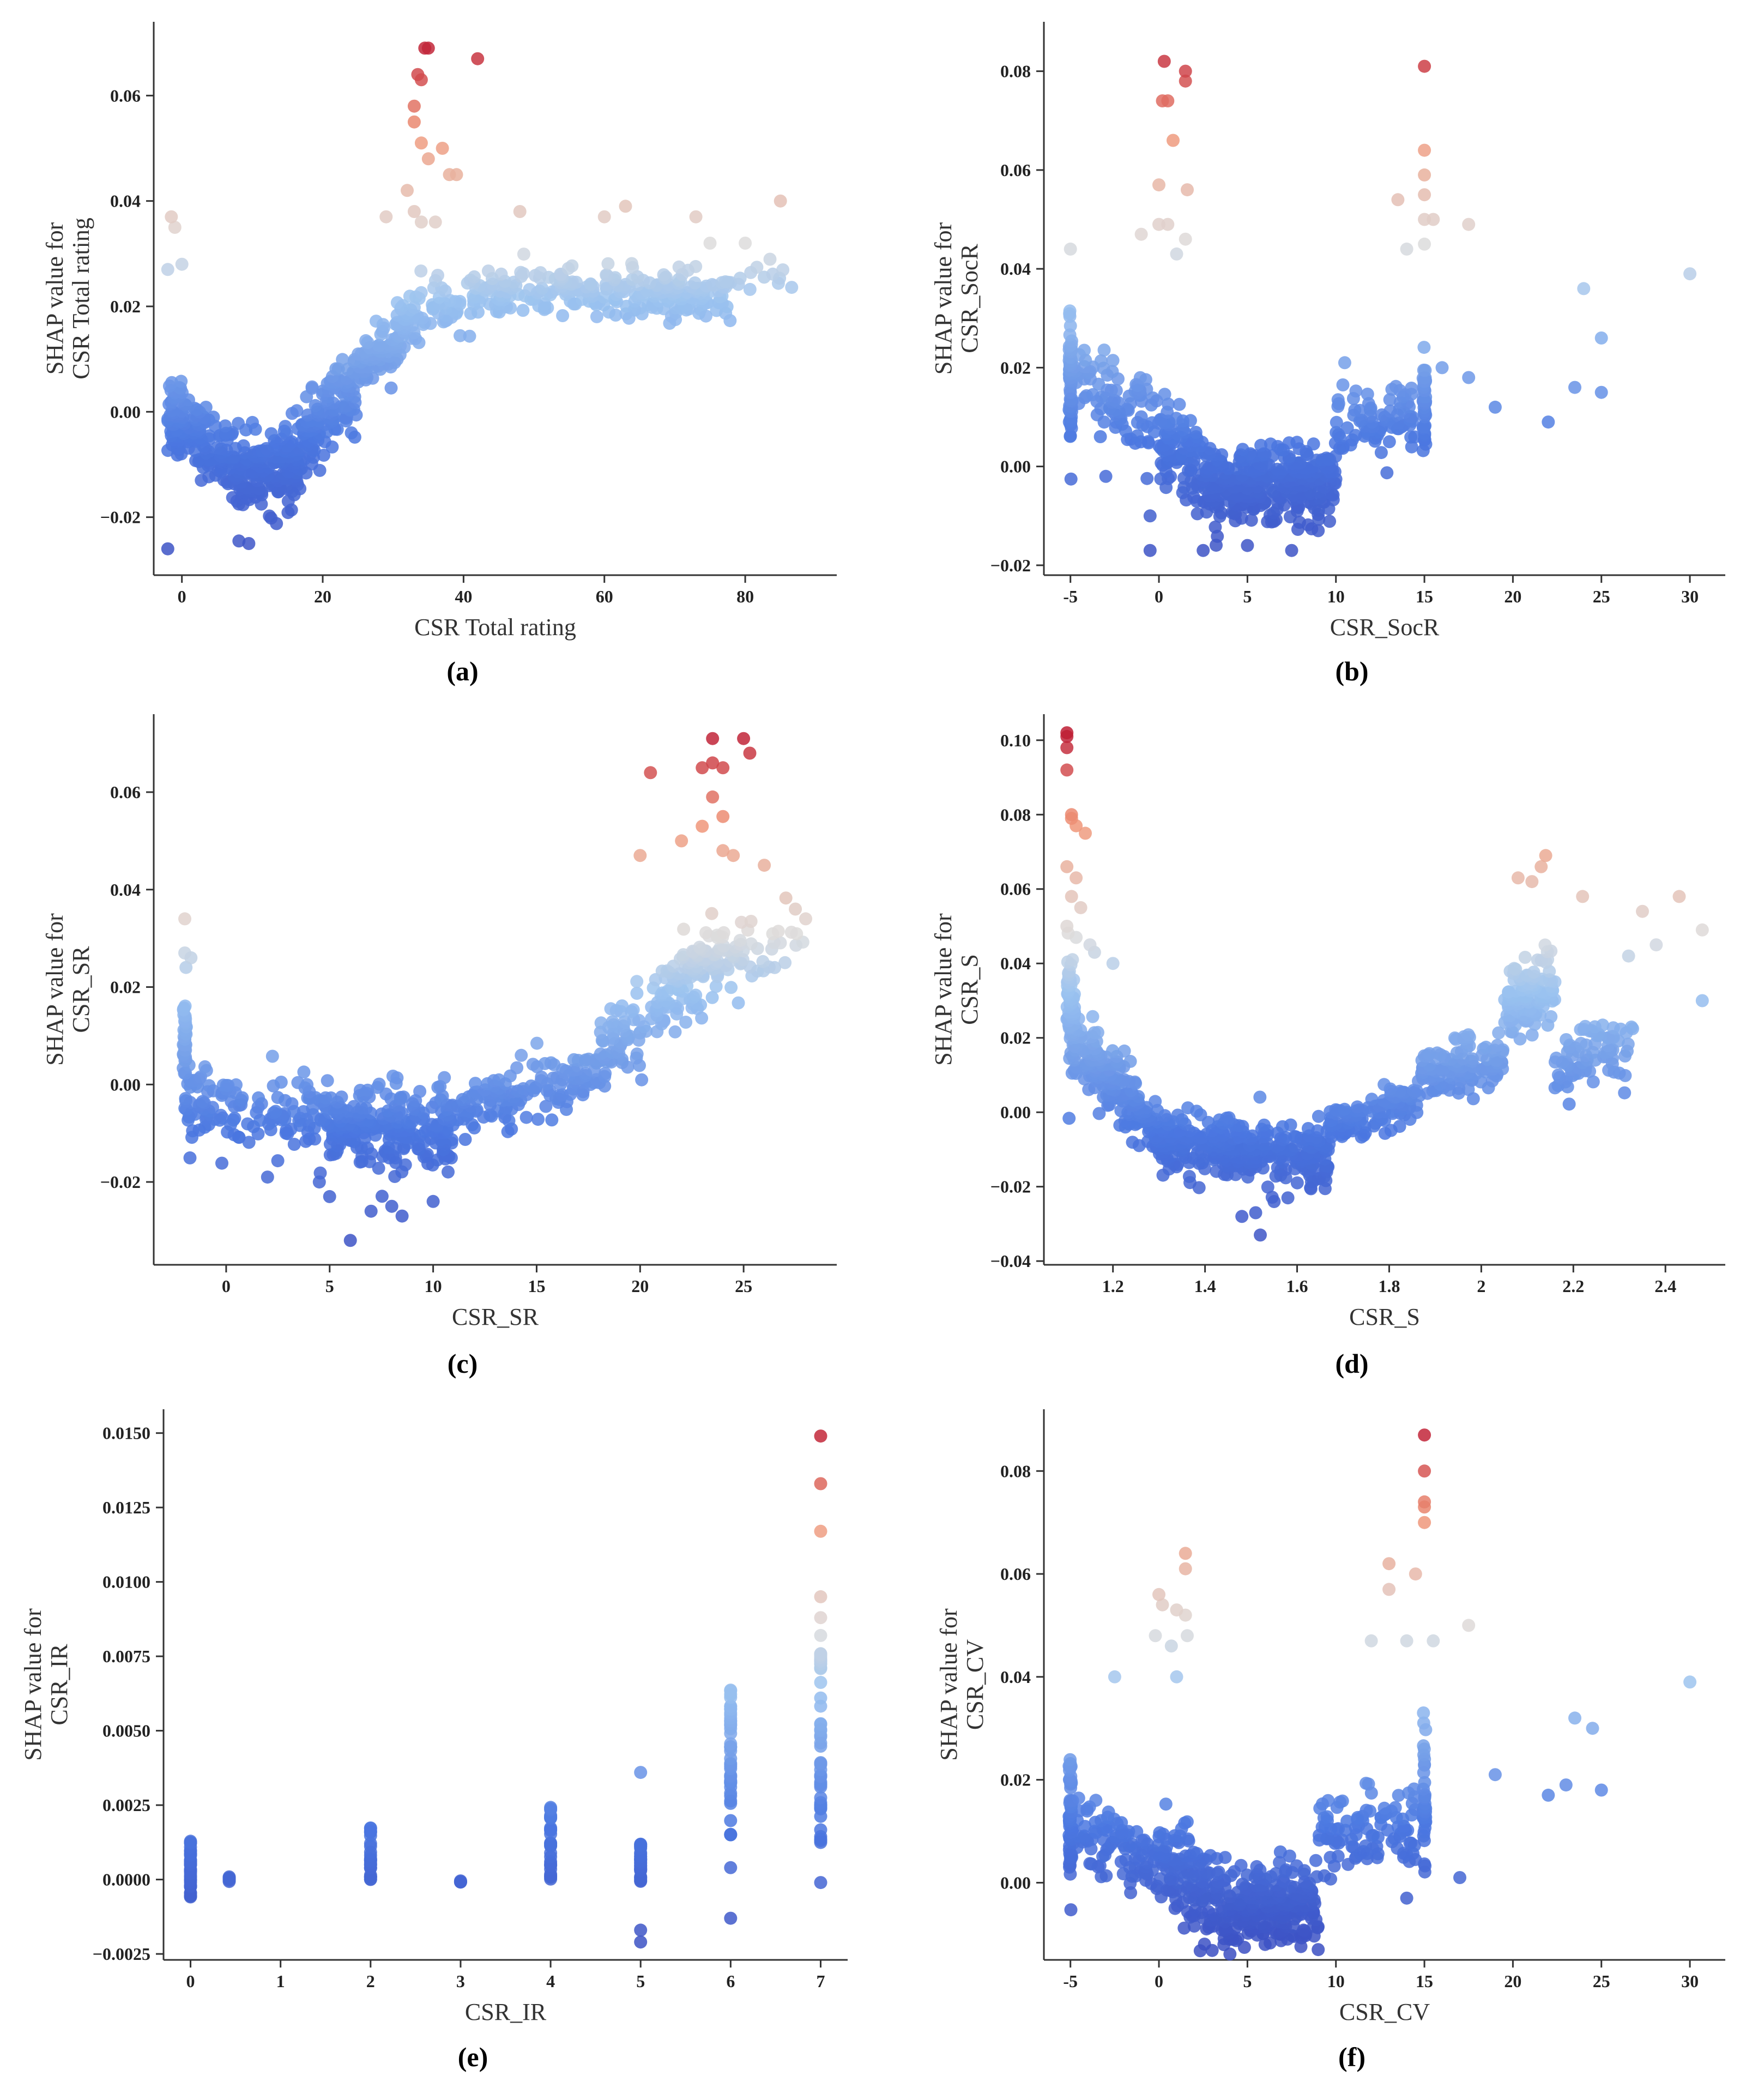 This screenshot has height=2100, width=1746. What do you see at coordinates (1205, 1286) in the screenshot?
I see `x-tick-label: 1.4` at bounding box center [1205, 1286].